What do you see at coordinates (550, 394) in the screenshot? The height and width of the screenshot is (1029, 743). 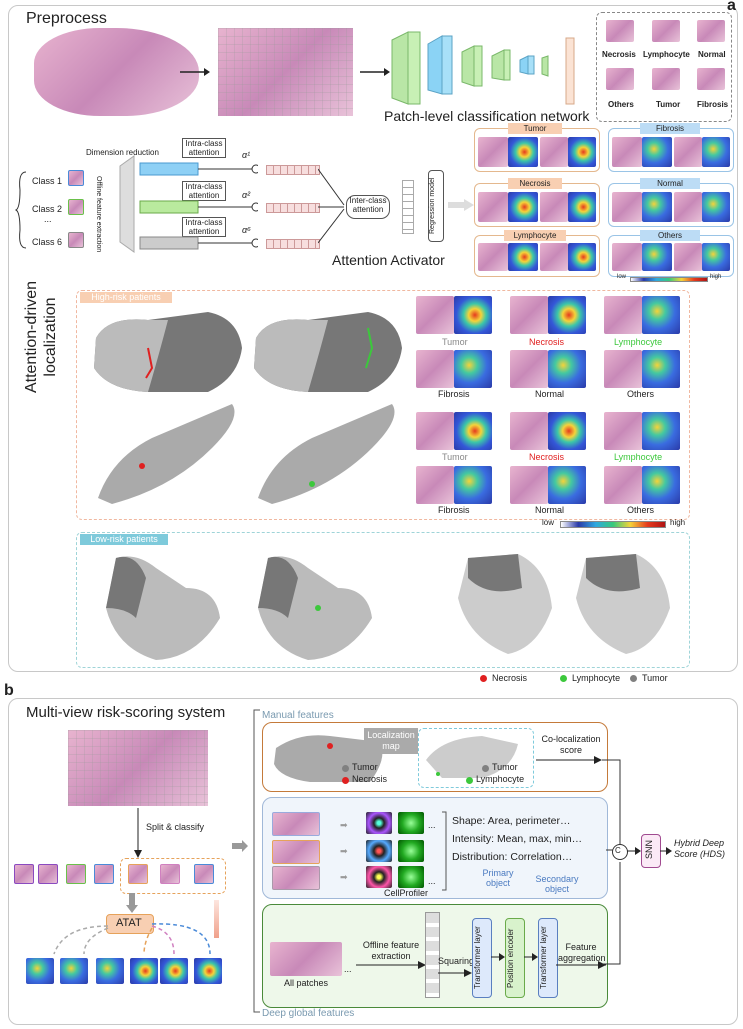 I see `grid-label-normal-1: Normal` at bounding box center [550, 394].